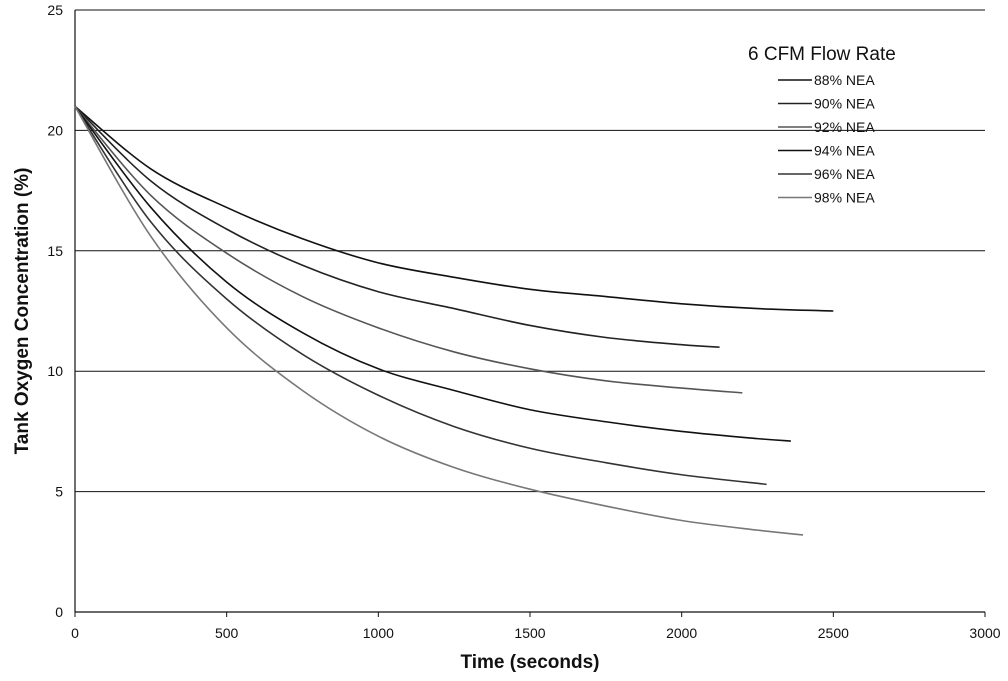  I want to click on legend-label: 90% NEA, so click(844, 104).